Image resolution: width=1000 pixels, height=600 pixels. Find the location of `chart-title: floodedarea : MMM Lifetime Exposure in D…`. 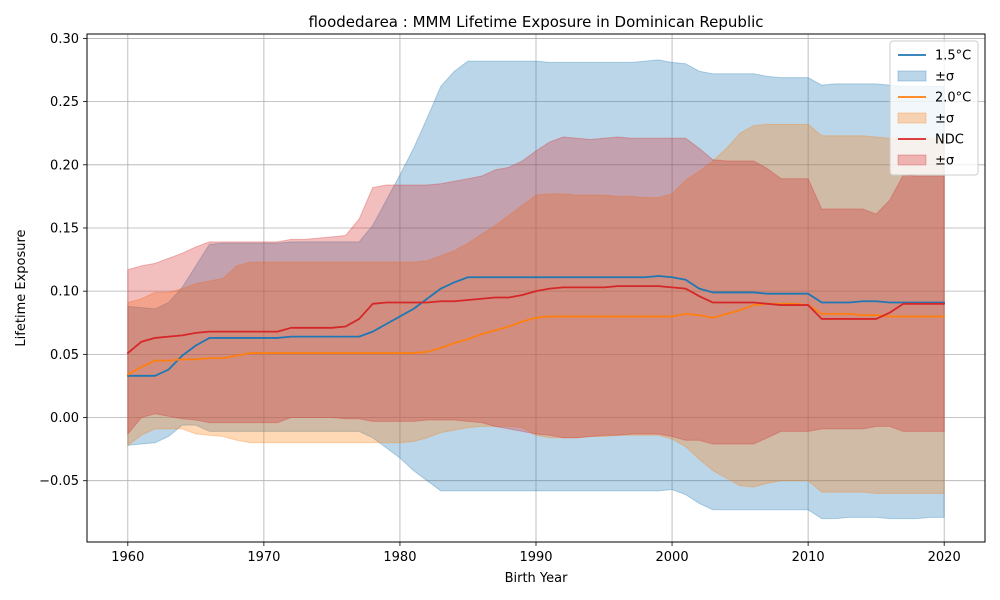

chart-title: floodedarea : MMM Lifetime Exposure in D… is located at coordinates (535, 22).